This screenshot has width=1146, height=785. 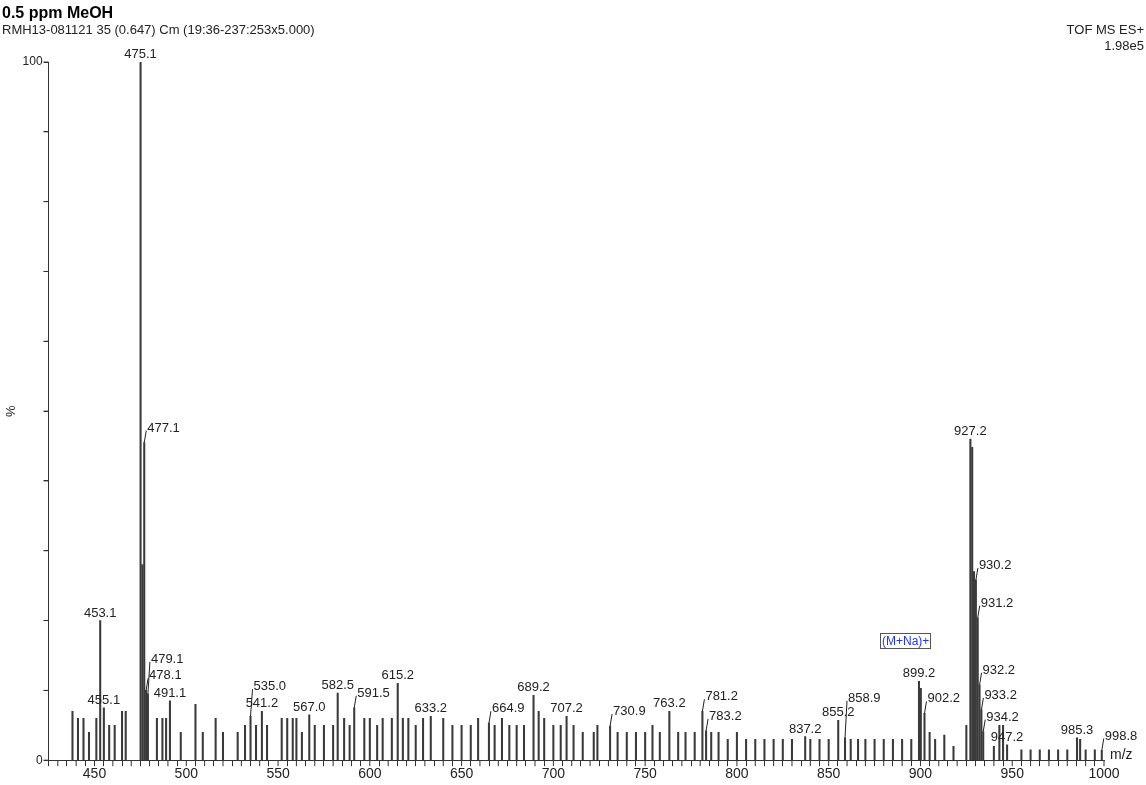 I want to click on x-tick-label: 600, so click(x=370, y=773).